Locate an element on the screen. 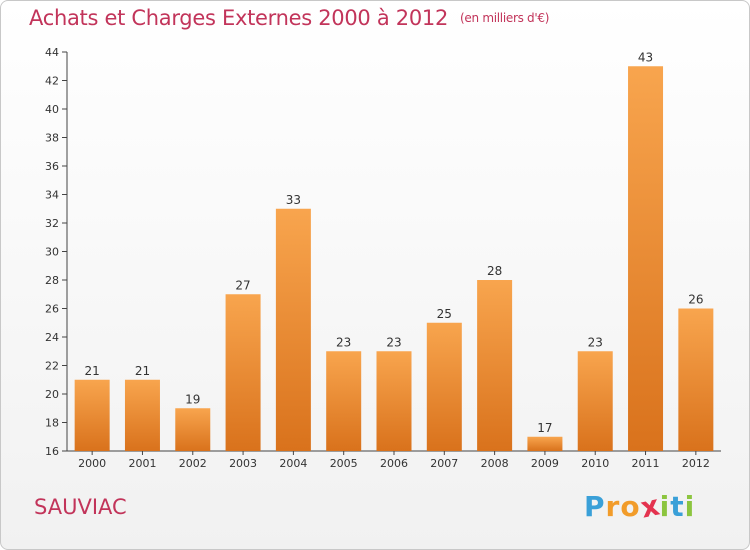 This screenshot has height=550, width=750. bar-2007 is located at coordinates (444, 386).